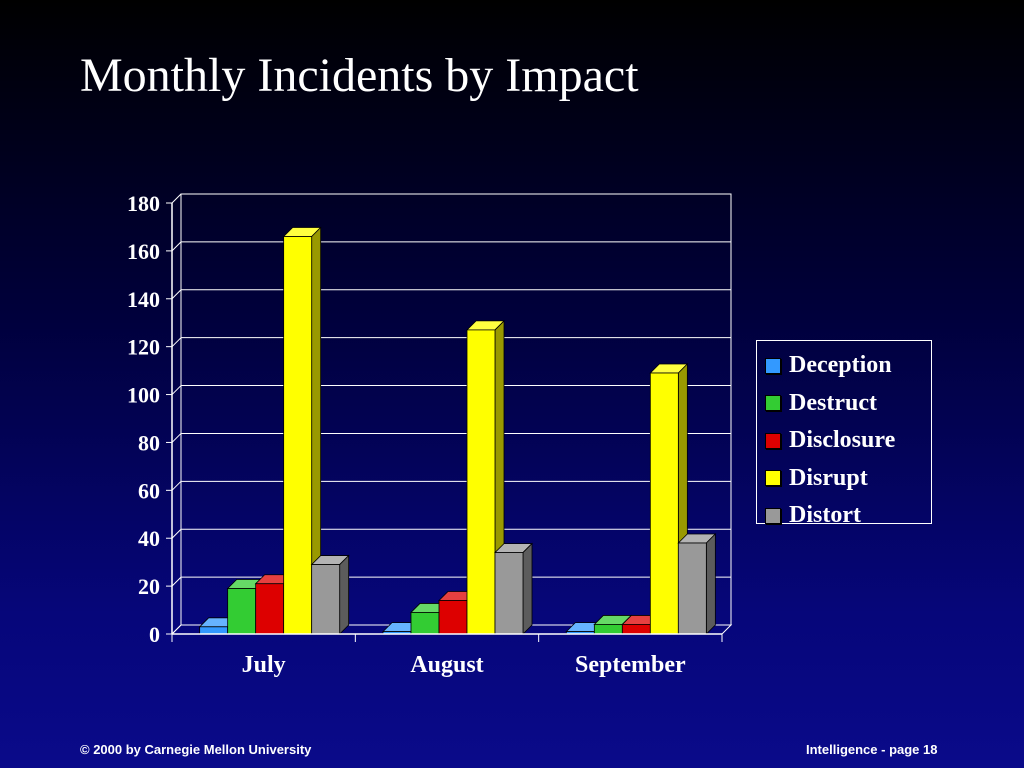 The image size is (1024, 768). What do you see at coordinates (773, 478) in the screenshot?
I see `legend-swatch-disrupt` at bounding box center [773, 478].